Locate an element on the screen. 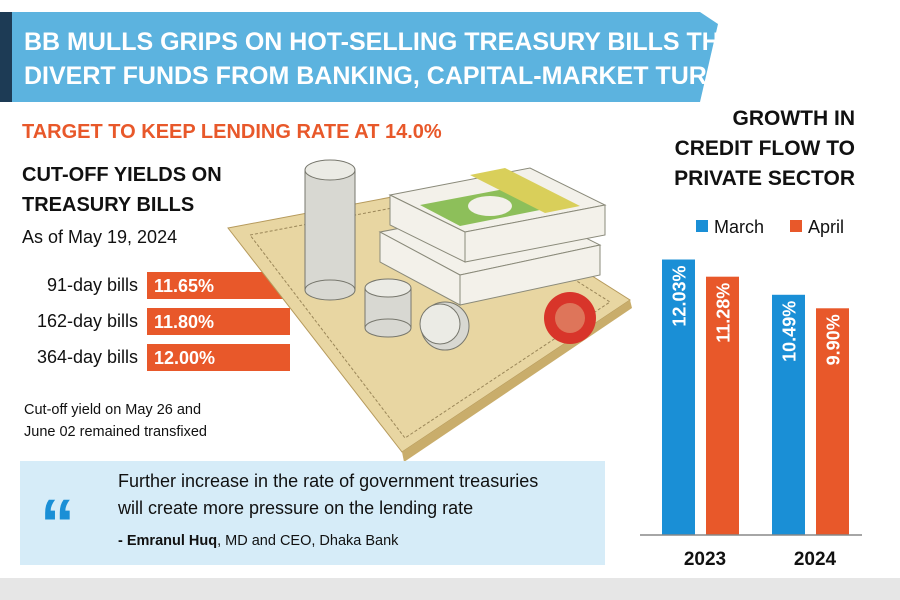 The image size is (900, 600). yields-title: CUT-OFF YIELDS ON is located at coordinates (122, 175).